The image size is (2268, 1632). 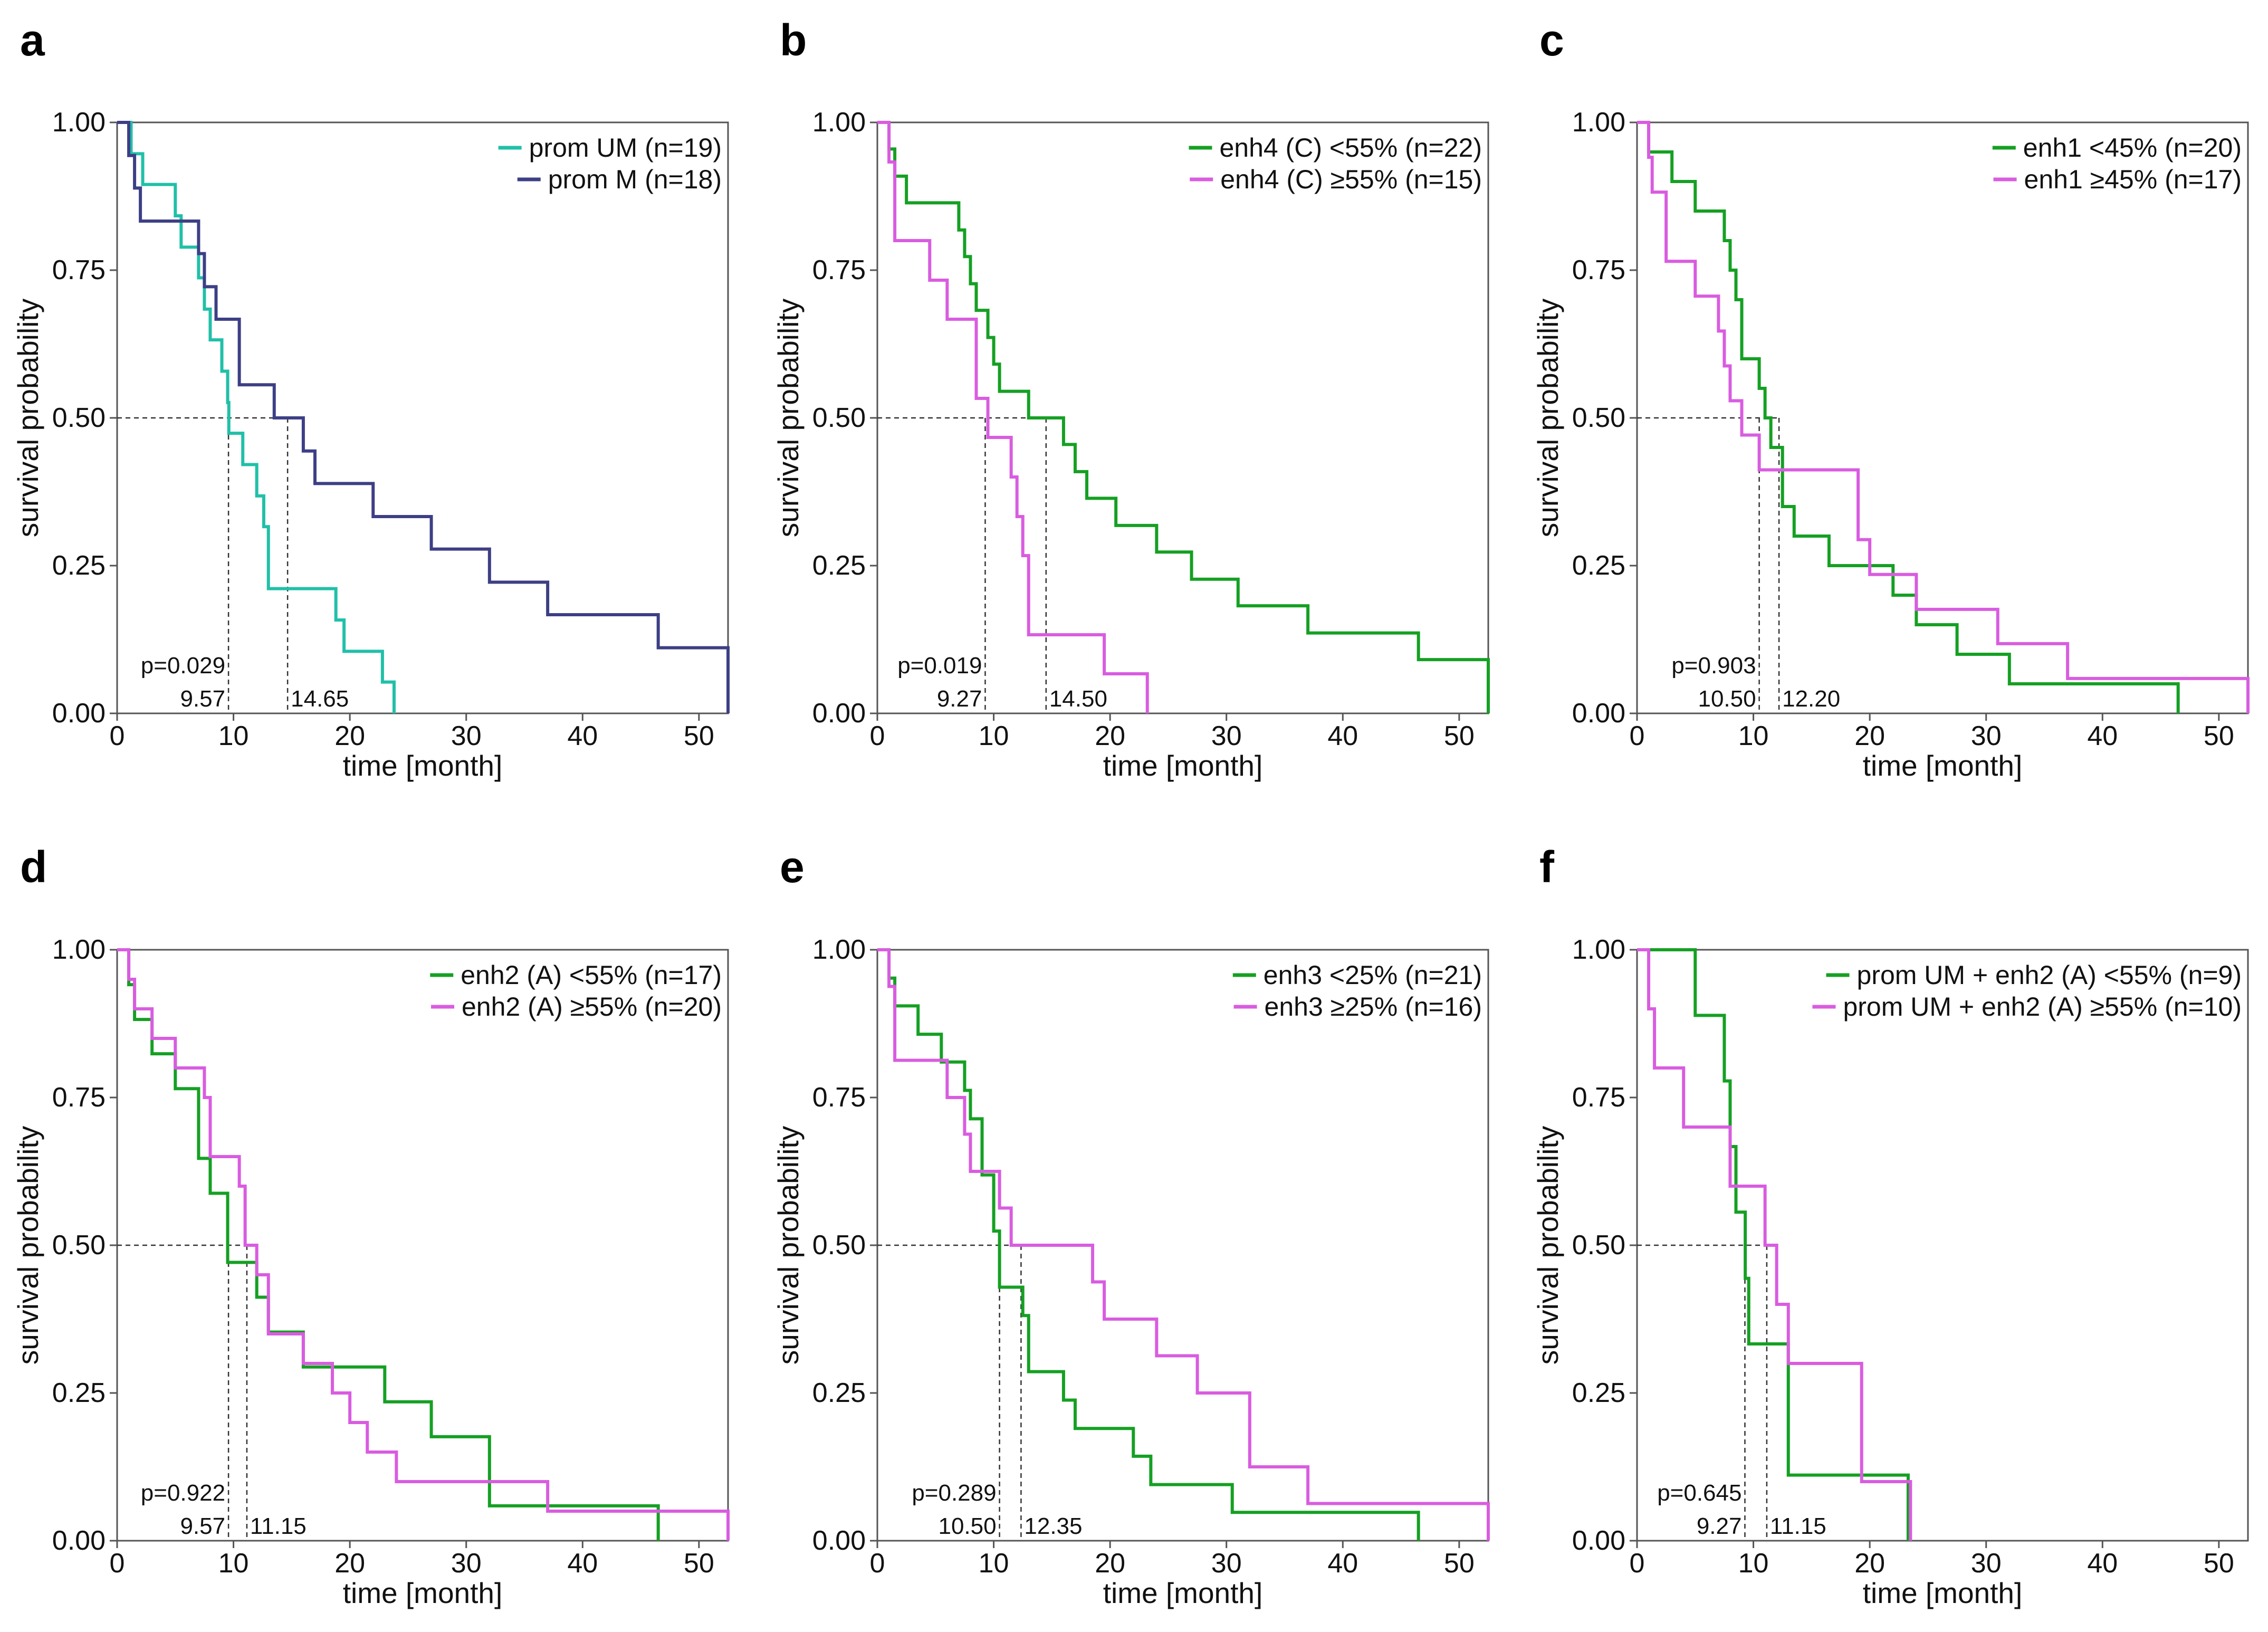 I want to click on legend-label: enh2 (A) ≥55% (n=20), so click(x=592, y=1007).